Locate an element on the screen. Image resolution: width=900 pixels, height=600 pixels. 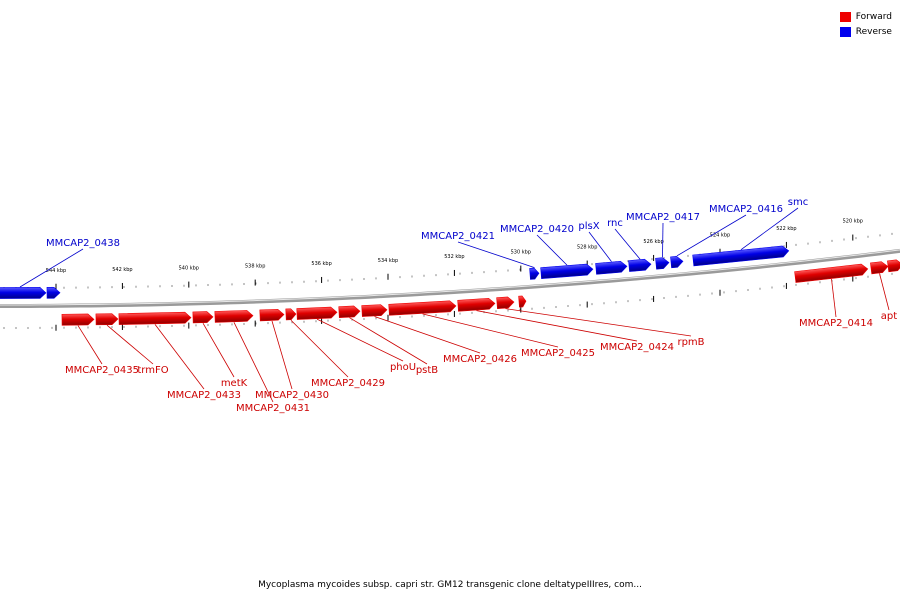
tick-label: 542 kbp is located at coordinates (122, 270).